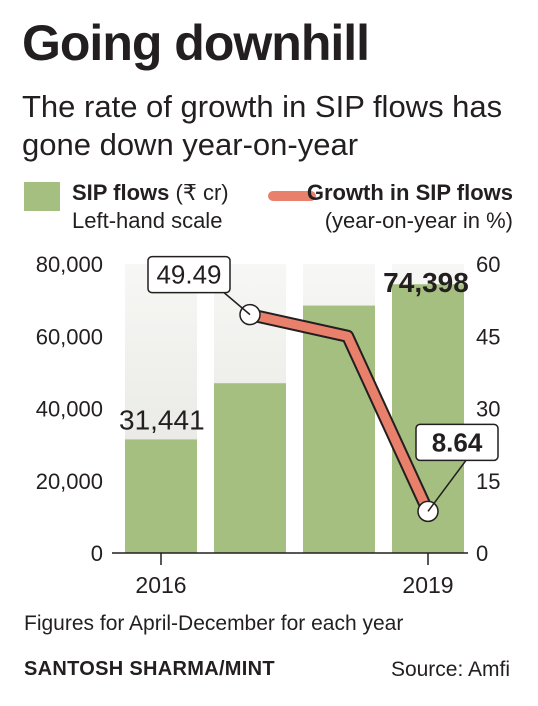 This screenshot has height=706, width=538. I want to click on chart-title: Going downhill, so click(196, 43).